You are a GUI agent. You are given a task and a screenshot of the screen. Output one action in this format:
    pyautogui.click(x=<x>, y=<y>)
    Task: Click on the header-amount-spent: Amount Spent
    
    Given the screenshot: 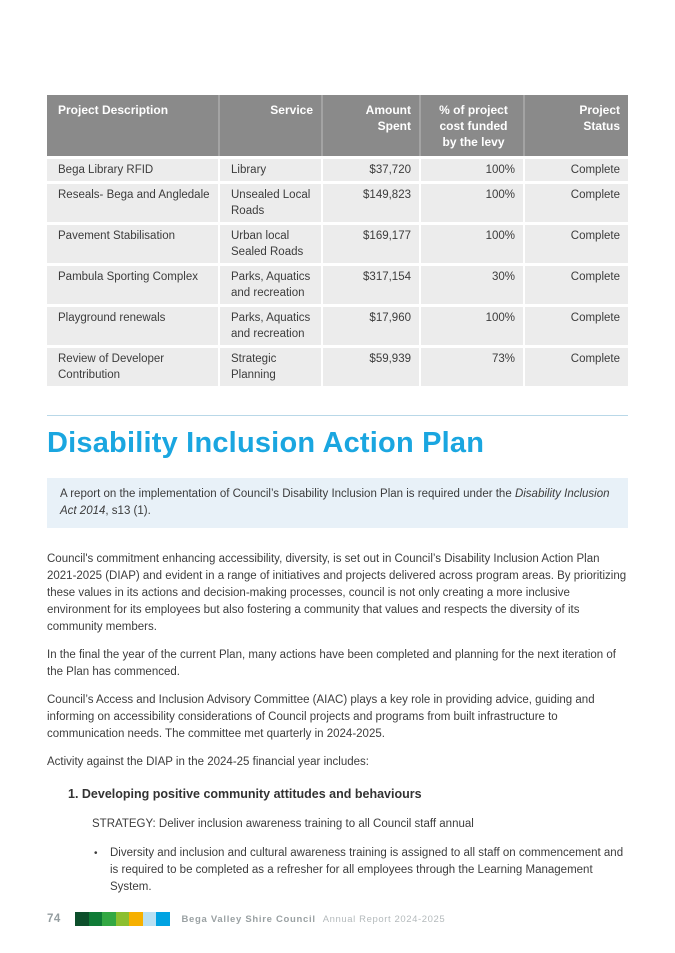 What is the action you would take?
    pyautogui.click(x=372, y=125)
    